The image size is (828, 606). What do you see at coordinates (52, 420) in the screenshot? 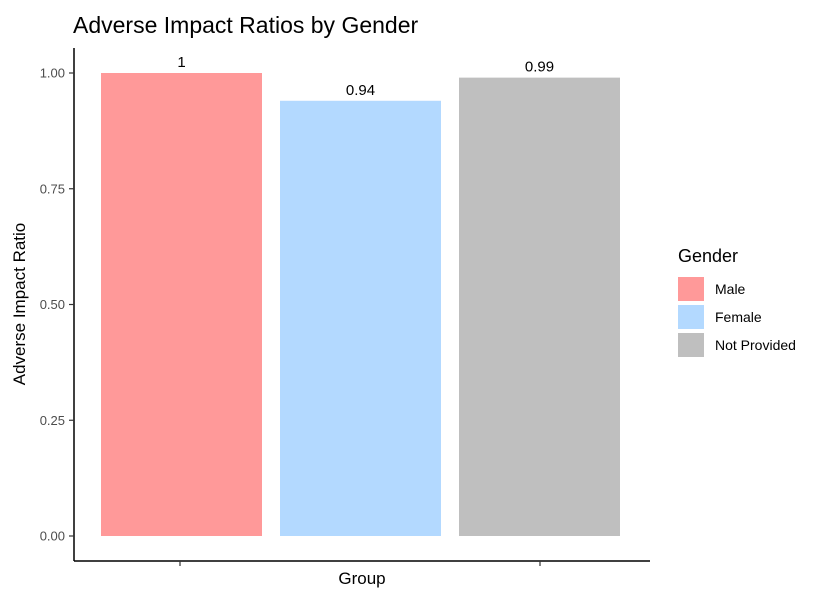
I see `y-tick-label: 0.25` at bounding box center [52, 420].